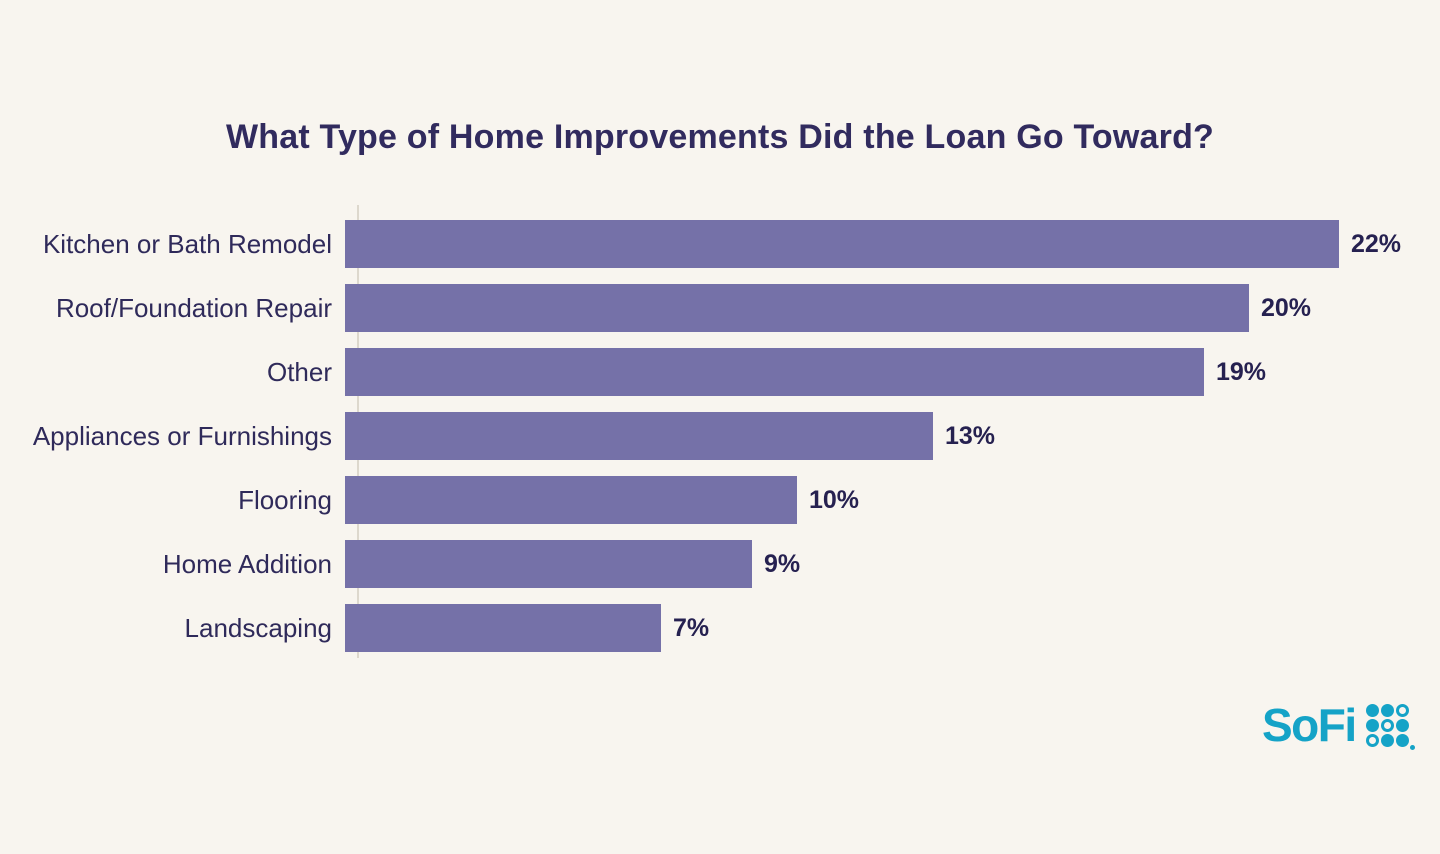 Image resolution: width=1440 pixels, height=854 pixels. I want to click on chart-row: Kitchen or Bath Remodel 22%, so click(720, 244).